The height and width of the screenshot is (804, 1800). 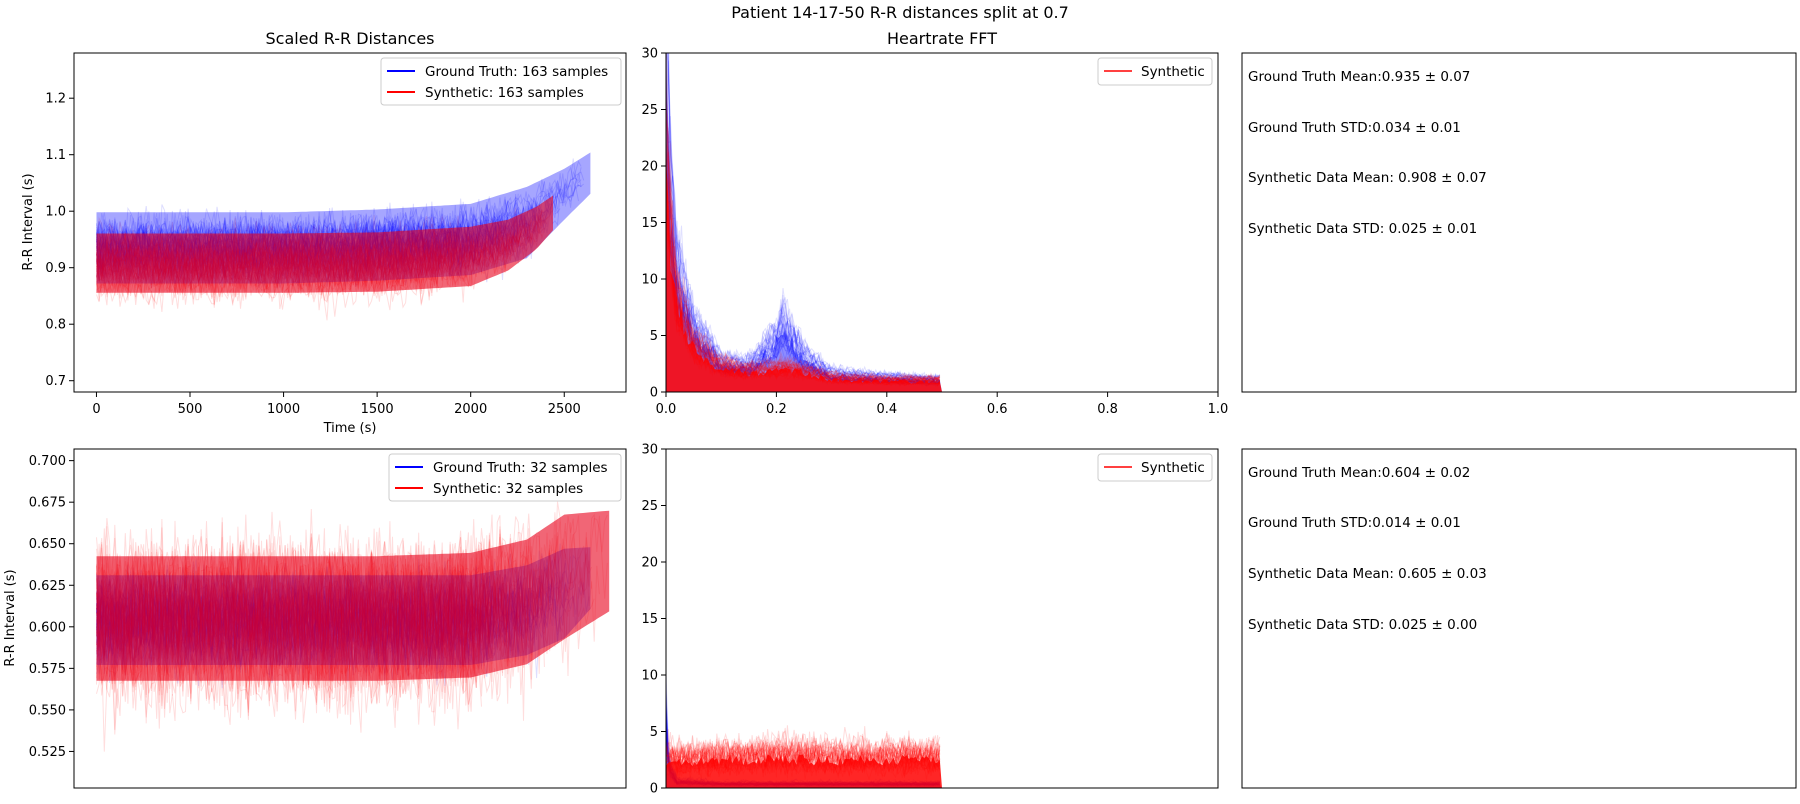 I want to click on rr-top-xtick-label: 1000, so click(x=283, y=409).